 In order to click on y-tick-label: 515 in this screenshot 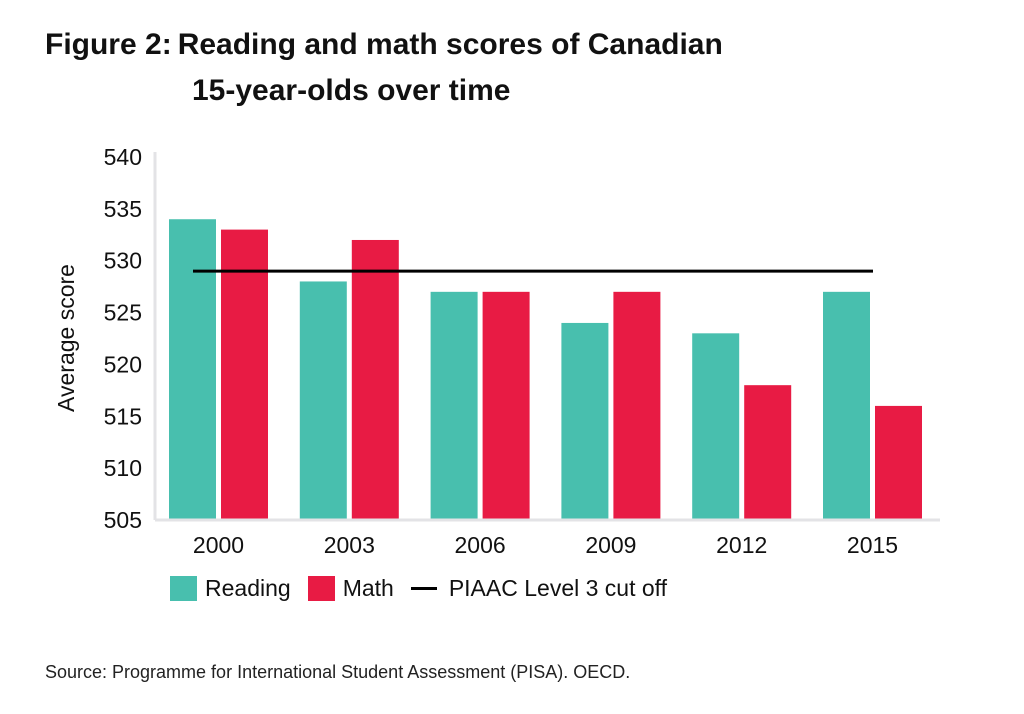, I will do `click(123, 416)`.